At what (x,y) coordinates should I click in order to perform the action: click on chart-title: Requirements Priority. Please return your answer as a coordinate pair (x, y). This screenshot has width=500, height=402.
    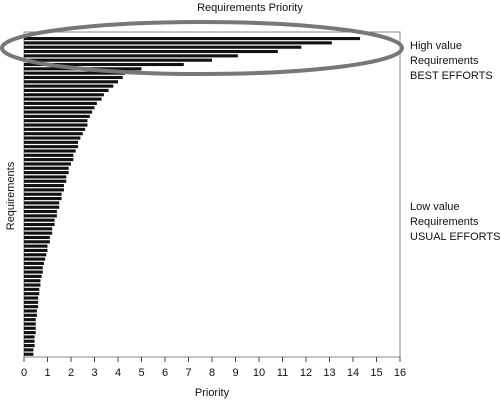
    Looking at the image, I should click on (250, 8).